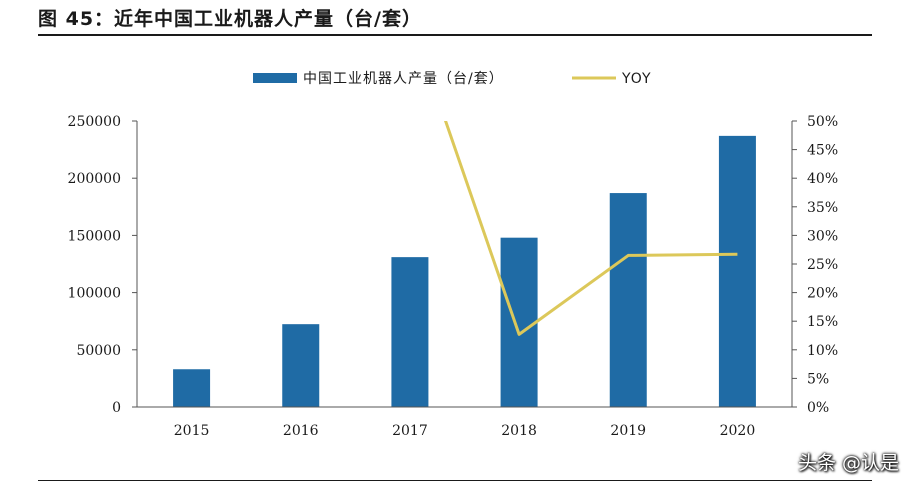 This screenshot has width=915, height=485. Describe the element at coordinates (822, 179) in the screenshot. I see `y-right-tick-label: 40%` at that location.